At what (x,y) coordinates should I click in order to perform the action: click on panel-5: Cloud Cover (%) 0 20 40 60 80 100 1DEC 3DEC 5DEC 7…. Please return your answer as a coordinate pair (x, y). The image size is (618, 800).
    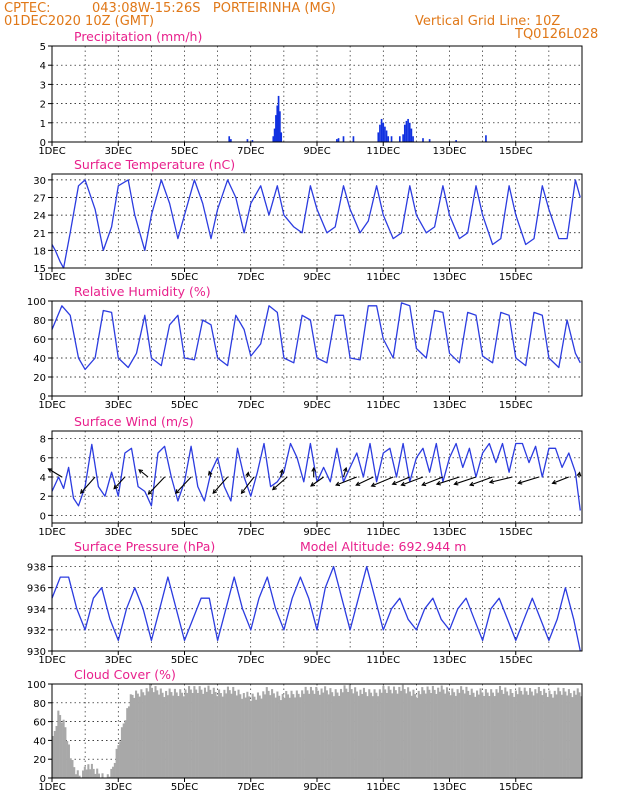
    Looking at the image, I should click on (305, 730).